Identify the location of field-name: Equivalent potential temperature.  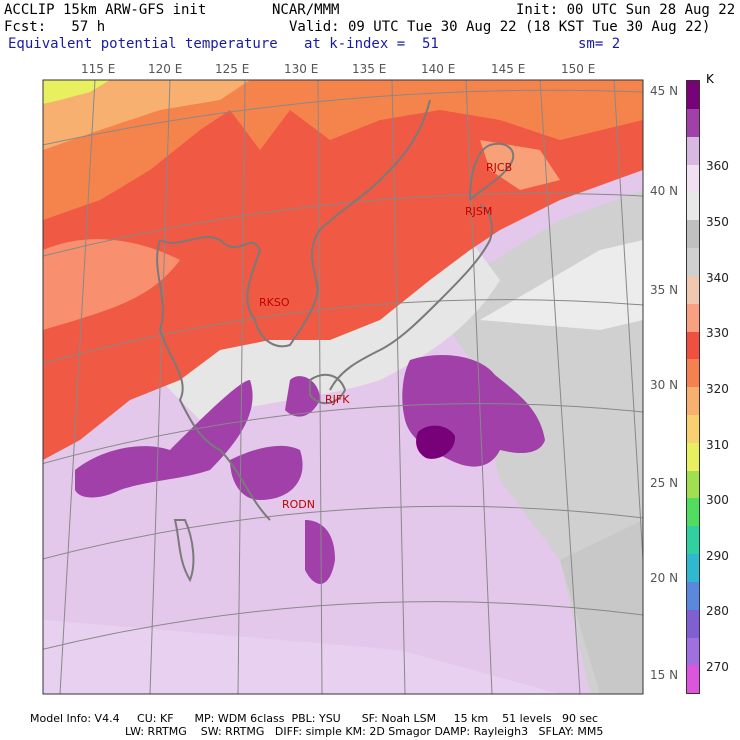
(143, 44).